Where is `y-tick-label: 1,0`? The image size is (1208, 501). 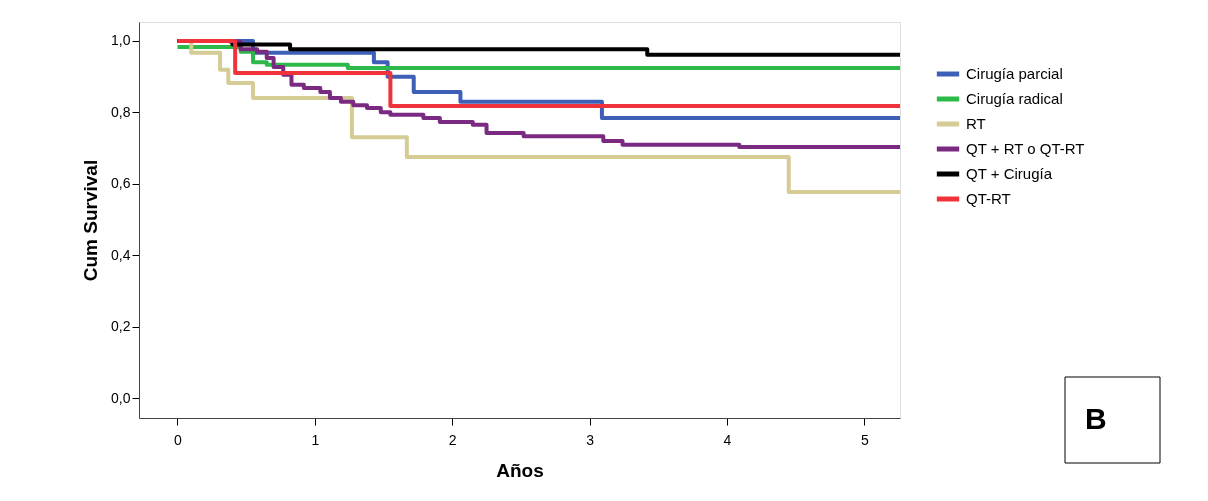 y-tick-label: 1,0 is located at coordinates (121, 40).